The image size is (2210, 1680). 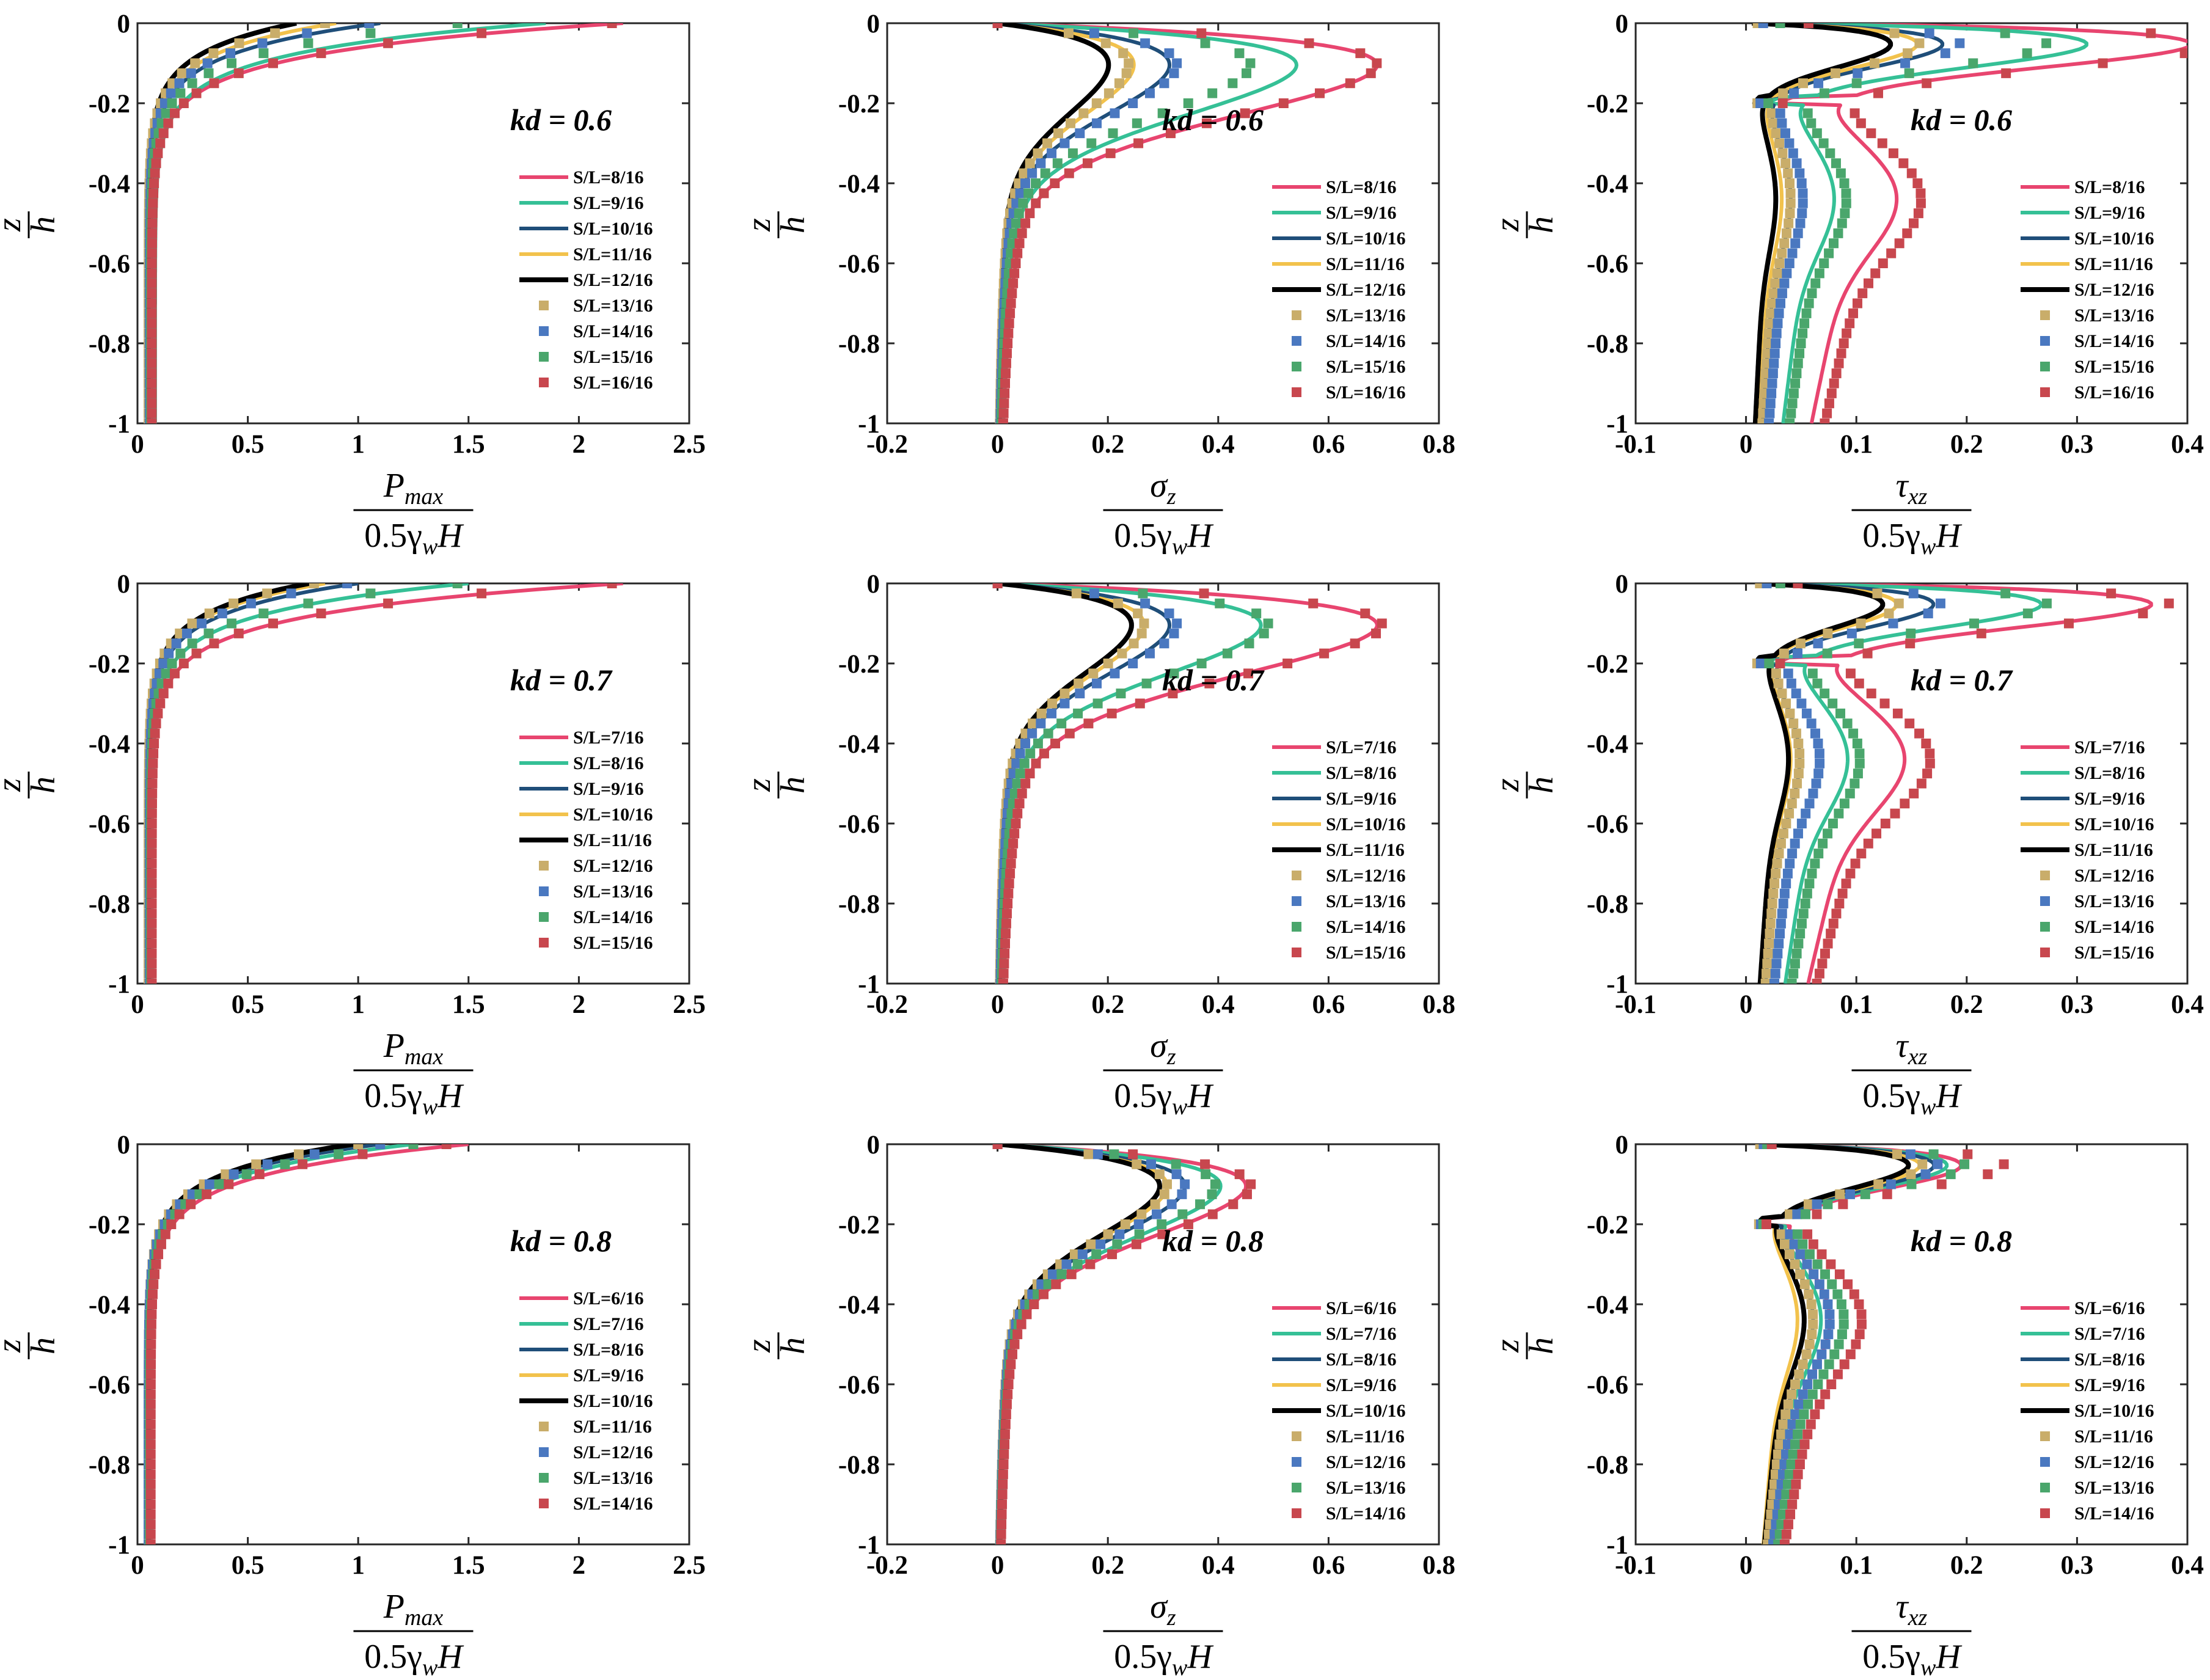 I want to click on x-tick-label: 0.2, so click(x=1107, y=1565).